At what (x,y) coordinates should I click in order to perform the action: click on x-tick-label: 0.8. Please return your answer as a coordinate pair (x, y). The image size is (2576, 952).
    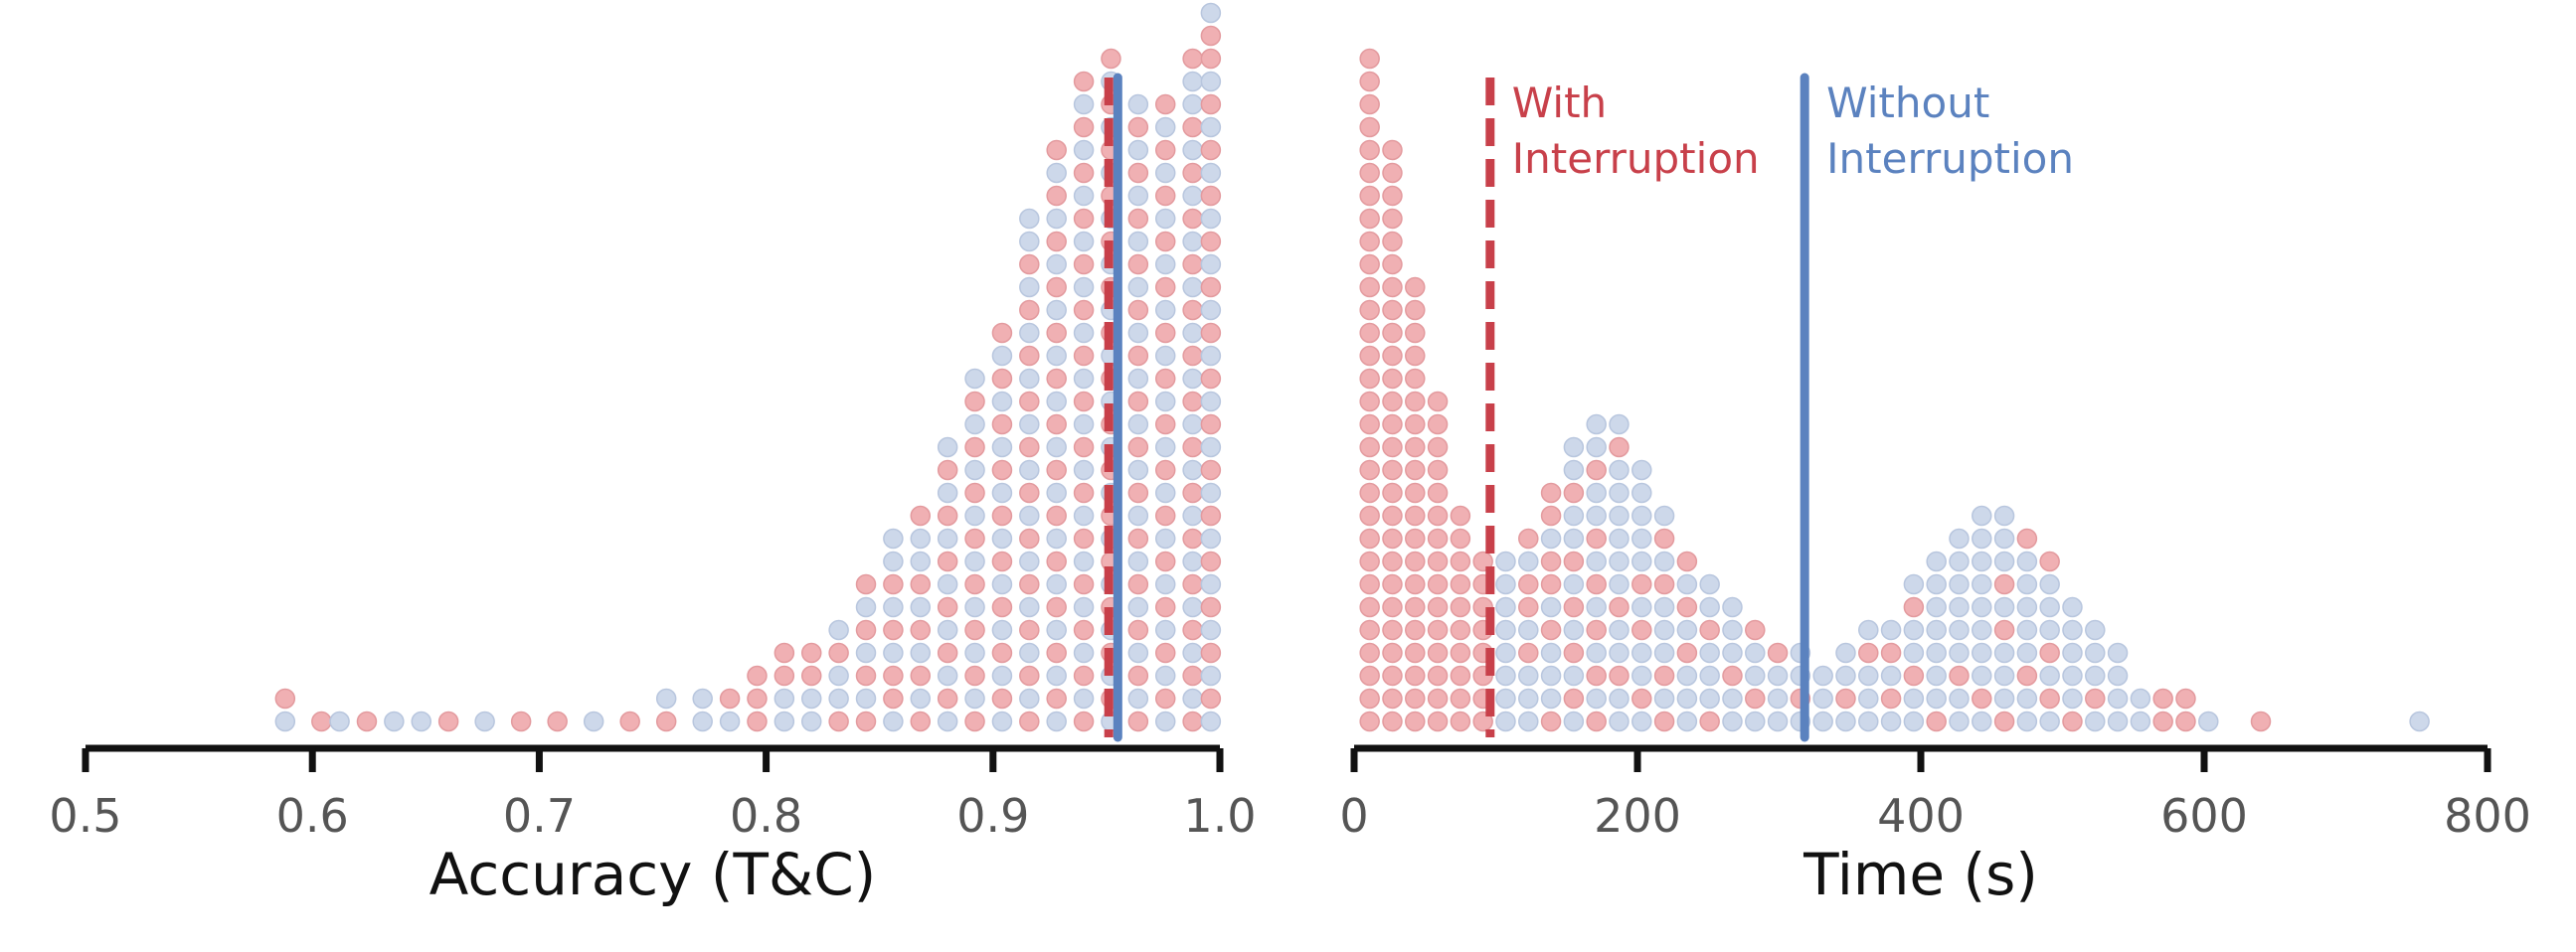
    Looking at the image, I should click on (766, 816).